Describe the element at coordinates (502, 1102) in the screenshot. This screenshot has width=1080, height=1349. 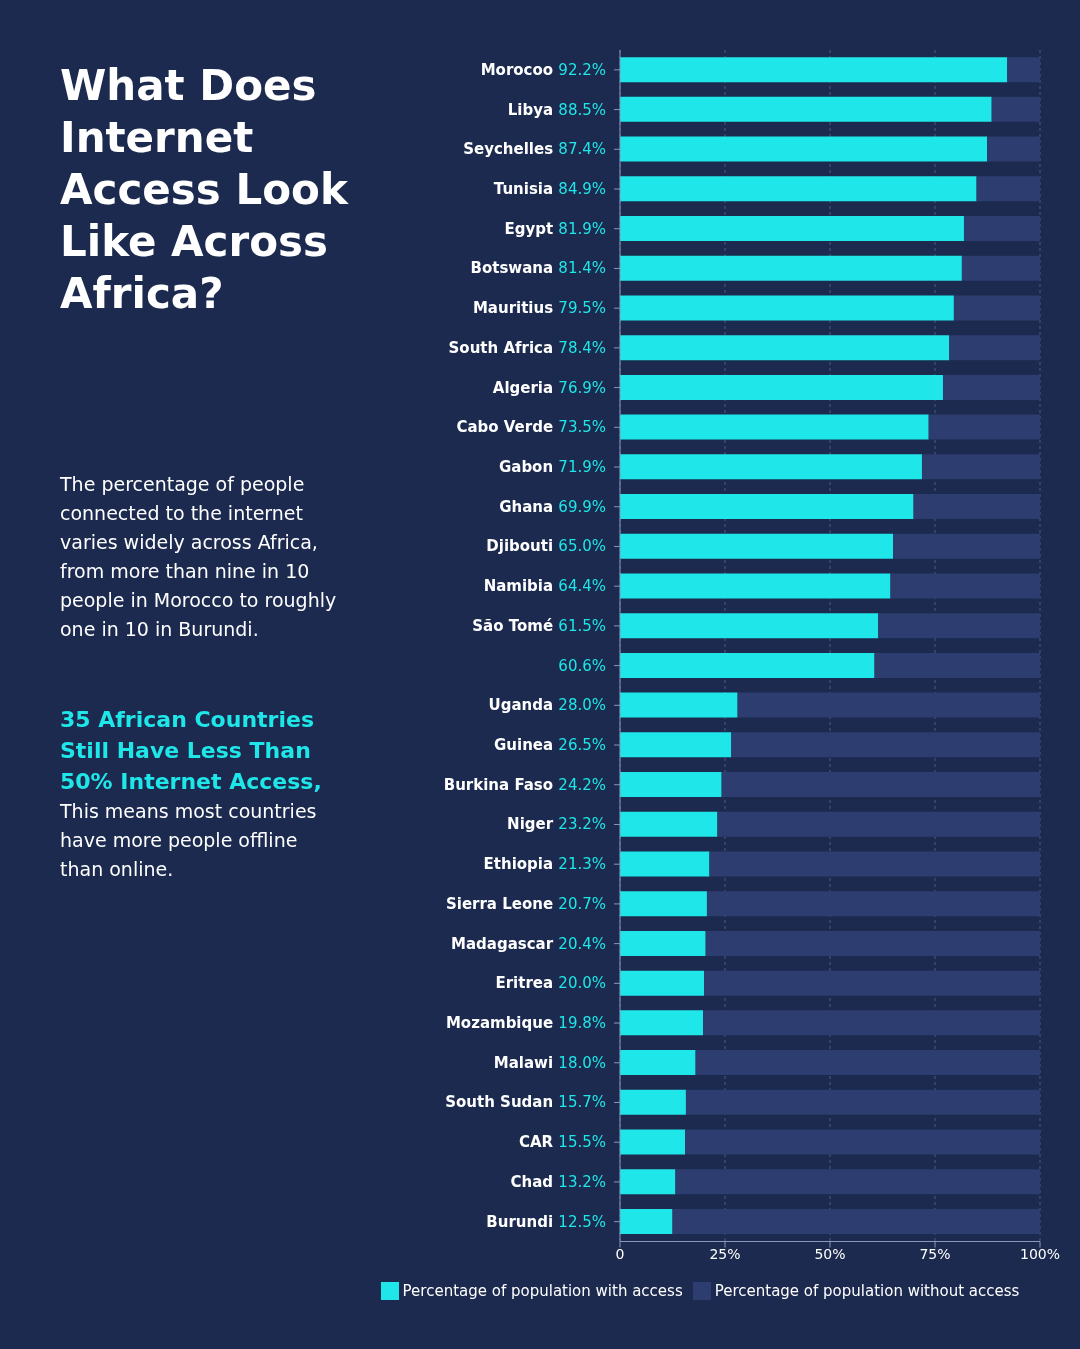
I see `y-tick-label: South Sudan` at that location.